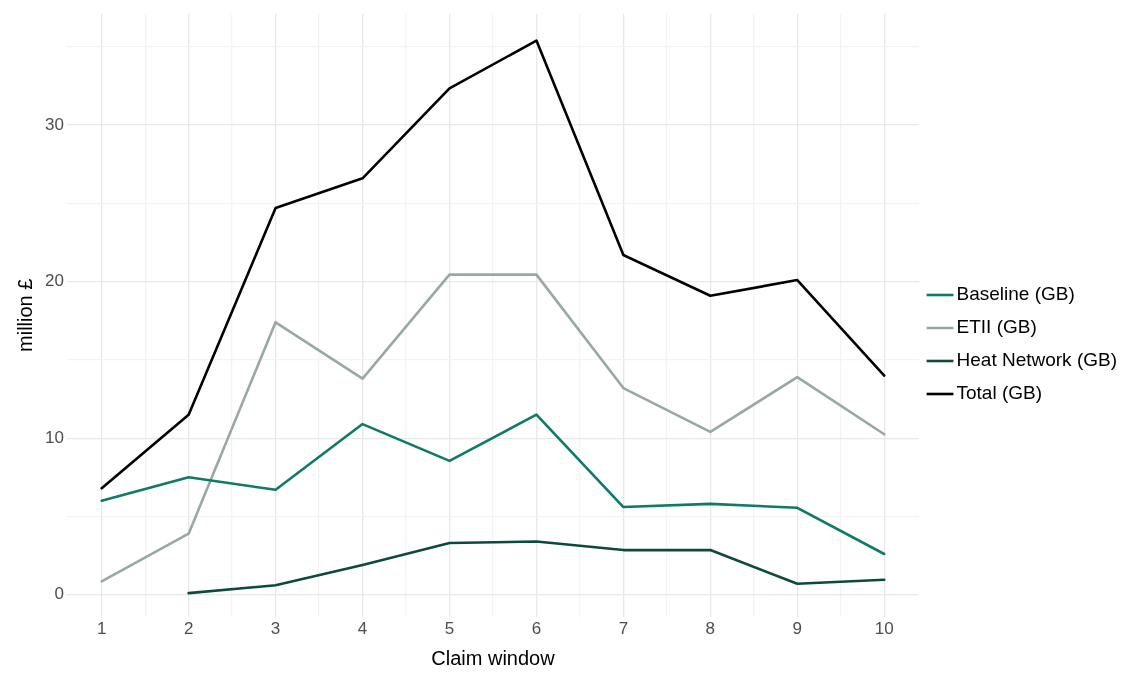 The height and width of the screenshot is (681, 1137). What do you see at coordinates (996, 327) in the screenshot?
I see `legend-label: ETII (GB)` at bounding box center [996, 327].